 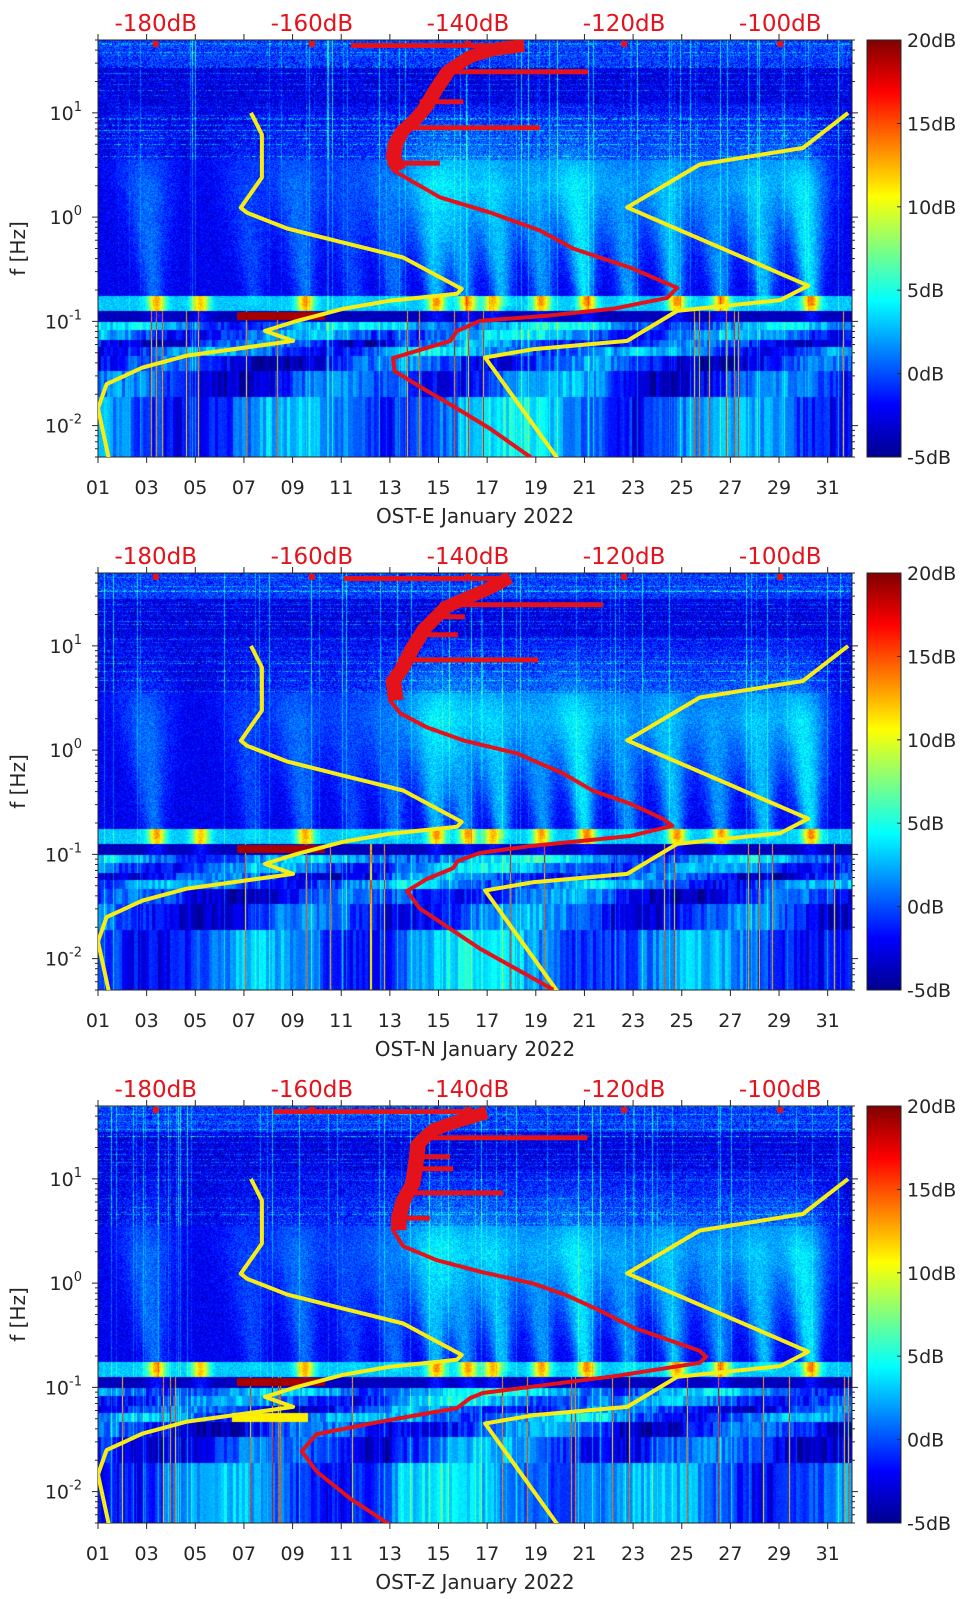 I want to click on y-tick-label: 10⁻², so click(x=63, y=1491).